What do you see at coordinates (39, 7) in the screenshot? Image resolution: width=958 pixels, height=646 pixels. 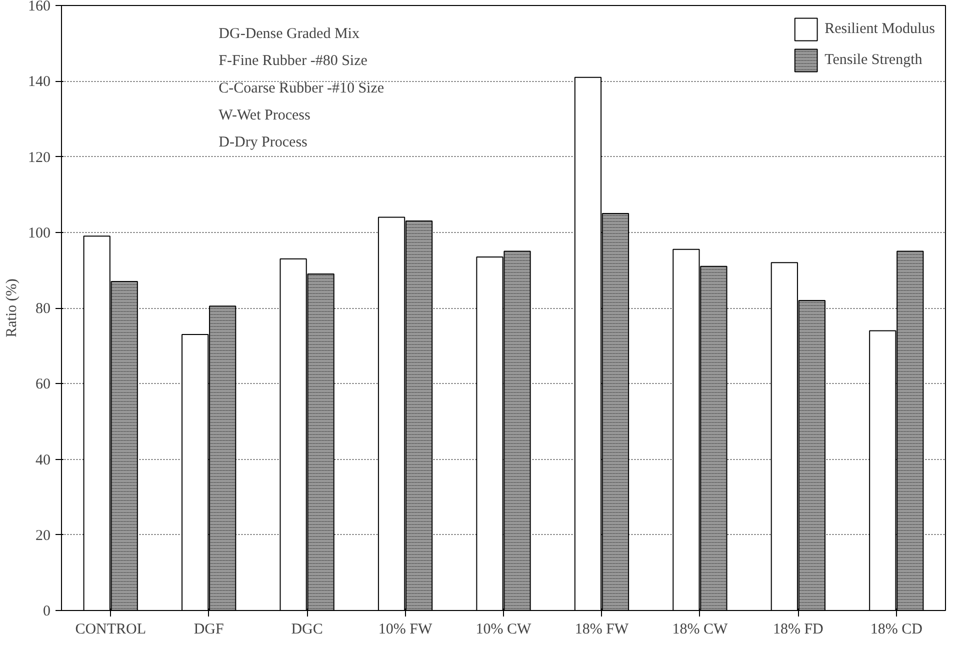 I see `y-tick-label: 160` at bounding box center [39, 7].